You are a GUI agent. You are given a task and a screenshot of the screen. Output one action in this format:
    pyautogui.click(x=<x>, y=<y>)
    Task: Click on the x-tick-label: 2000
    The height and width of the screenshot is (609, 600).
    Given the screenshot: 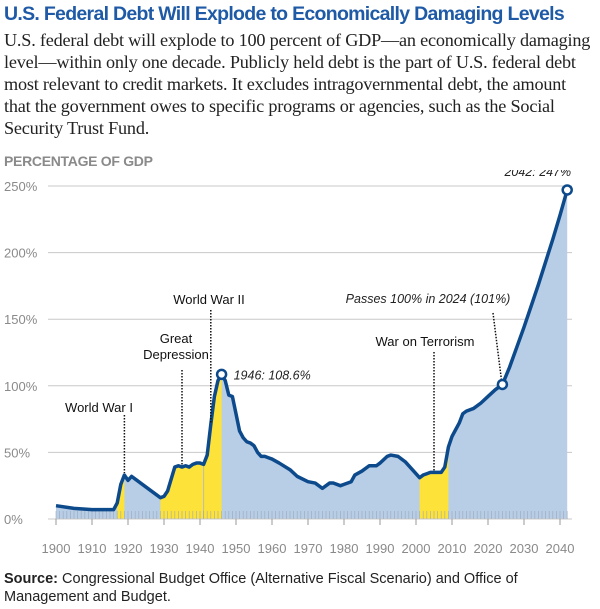 What is the action you would take?
    pyautogui.click(x=416, y=548)
    